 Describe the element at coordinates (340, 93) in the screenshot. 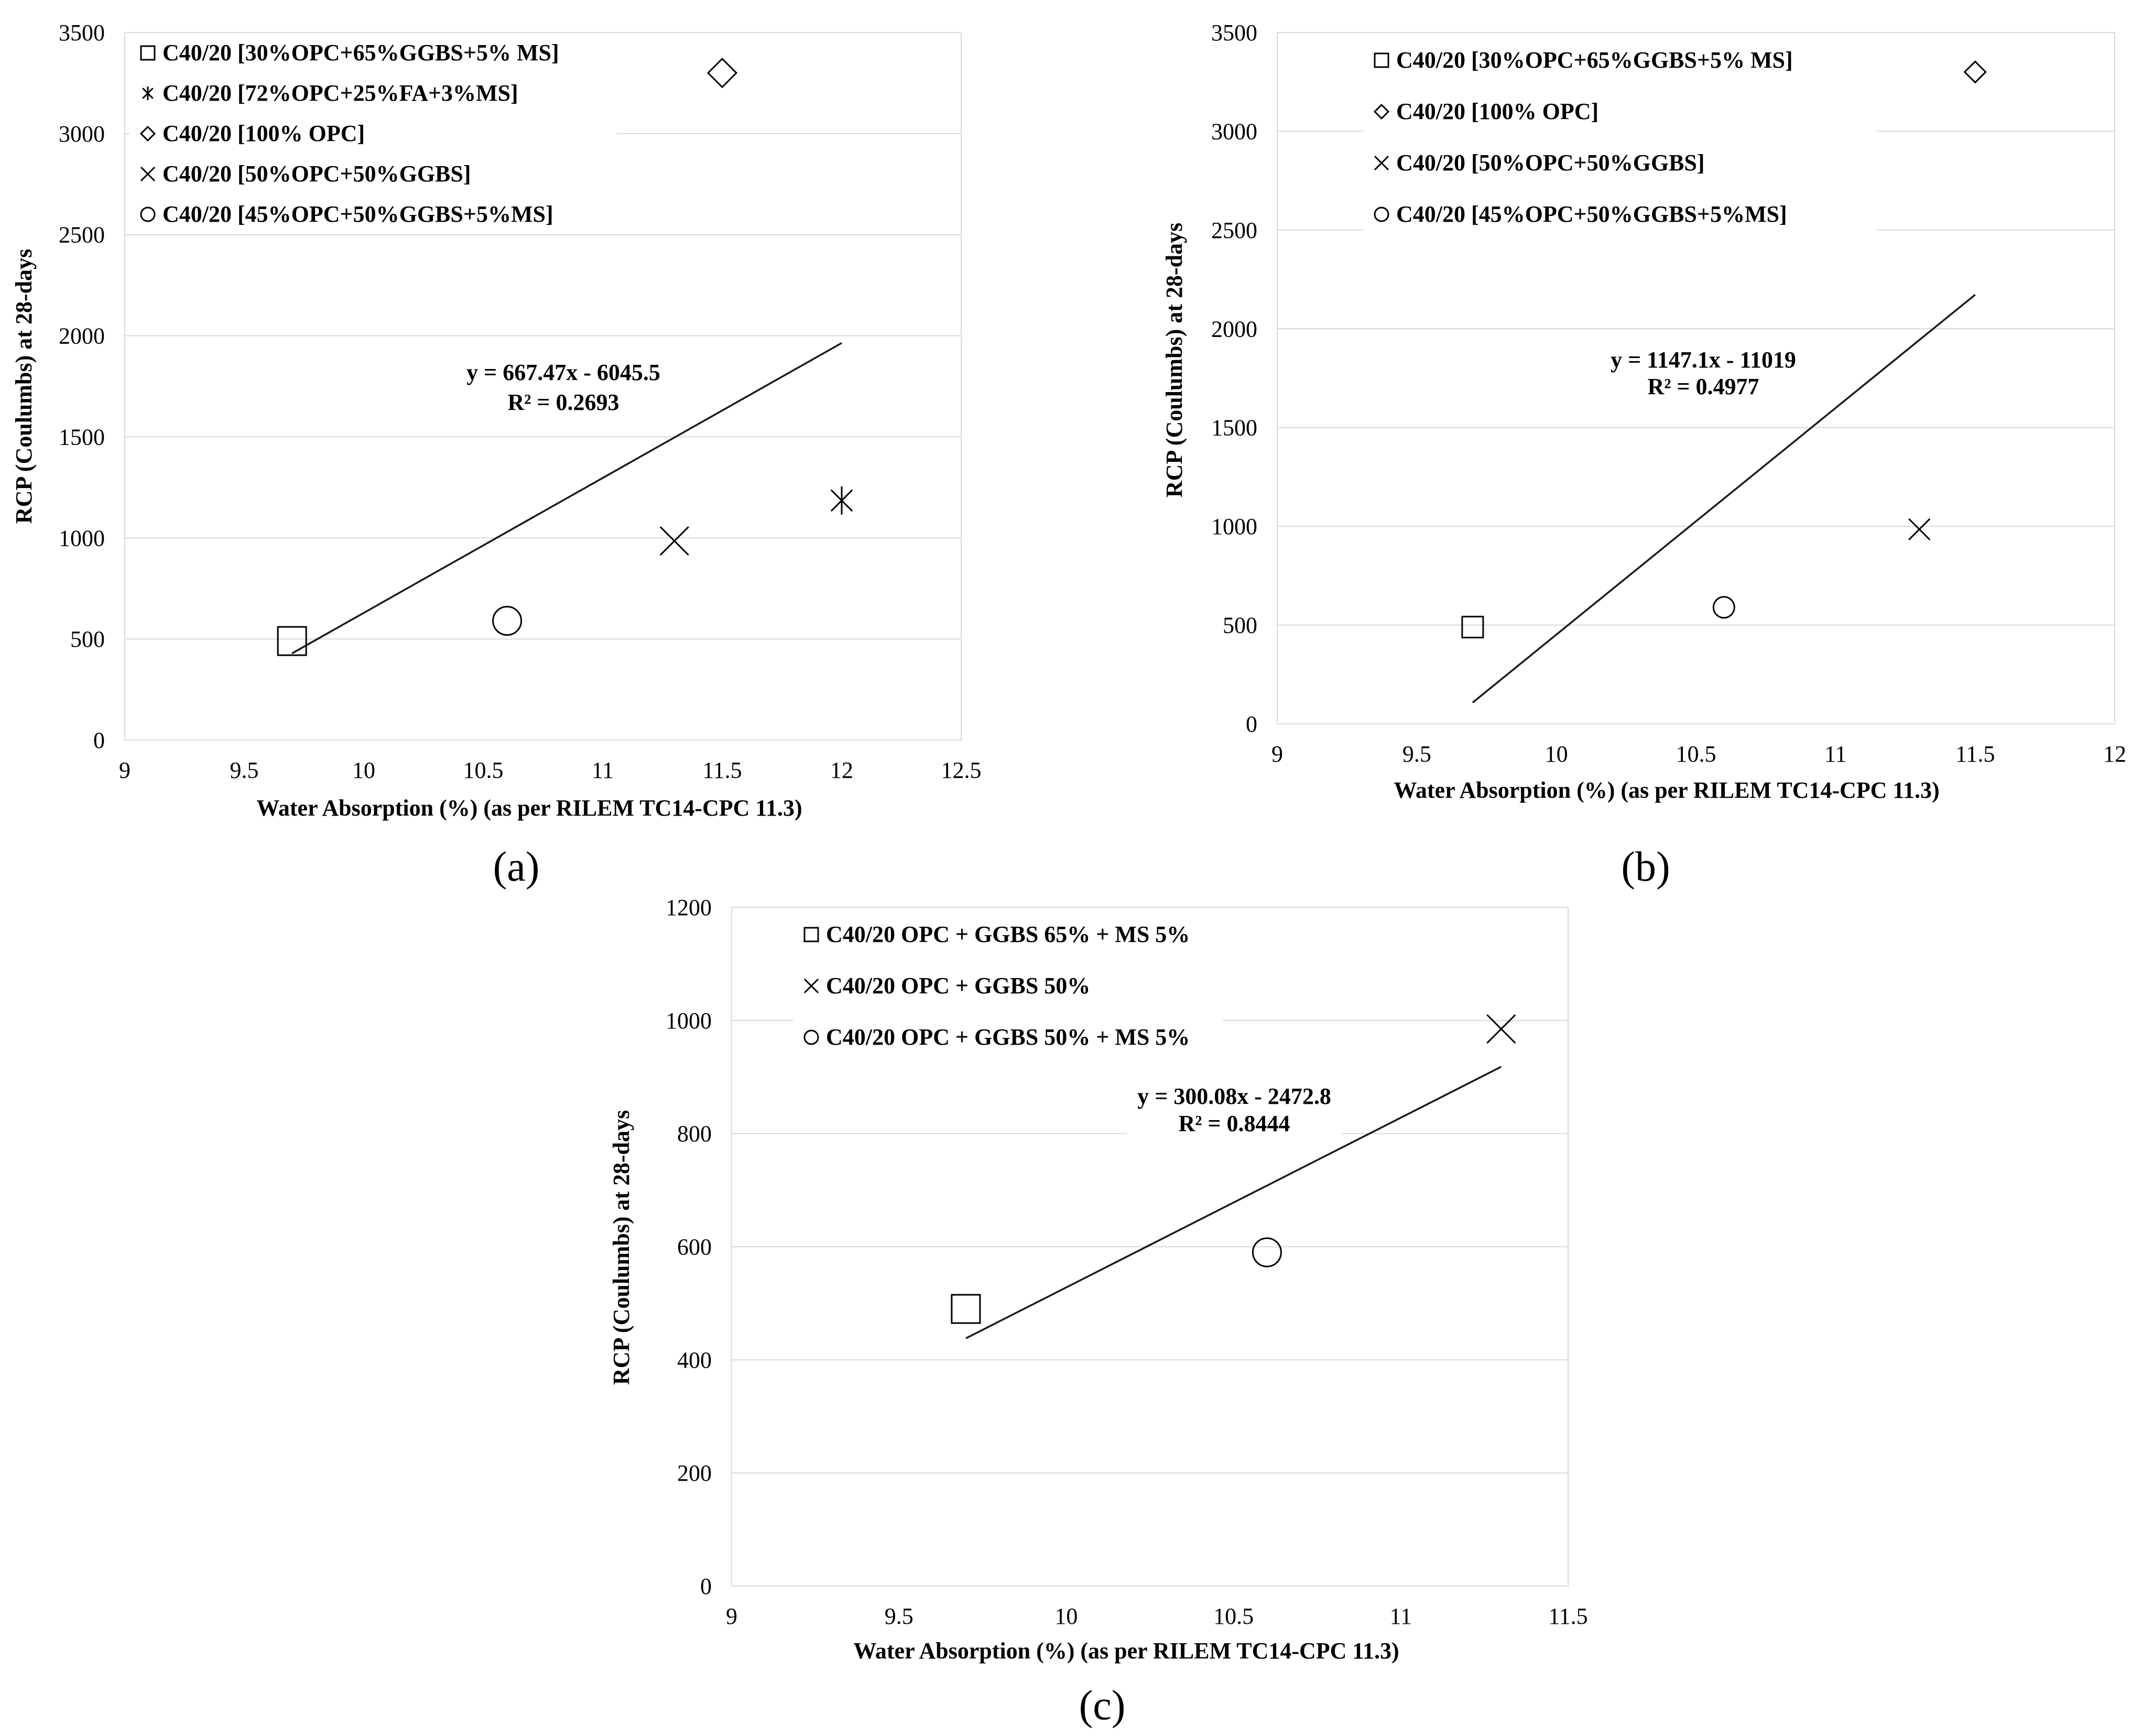

I see `legend-entry: C40/20 [72%OPC+25%FA+3%MS]` at that location.